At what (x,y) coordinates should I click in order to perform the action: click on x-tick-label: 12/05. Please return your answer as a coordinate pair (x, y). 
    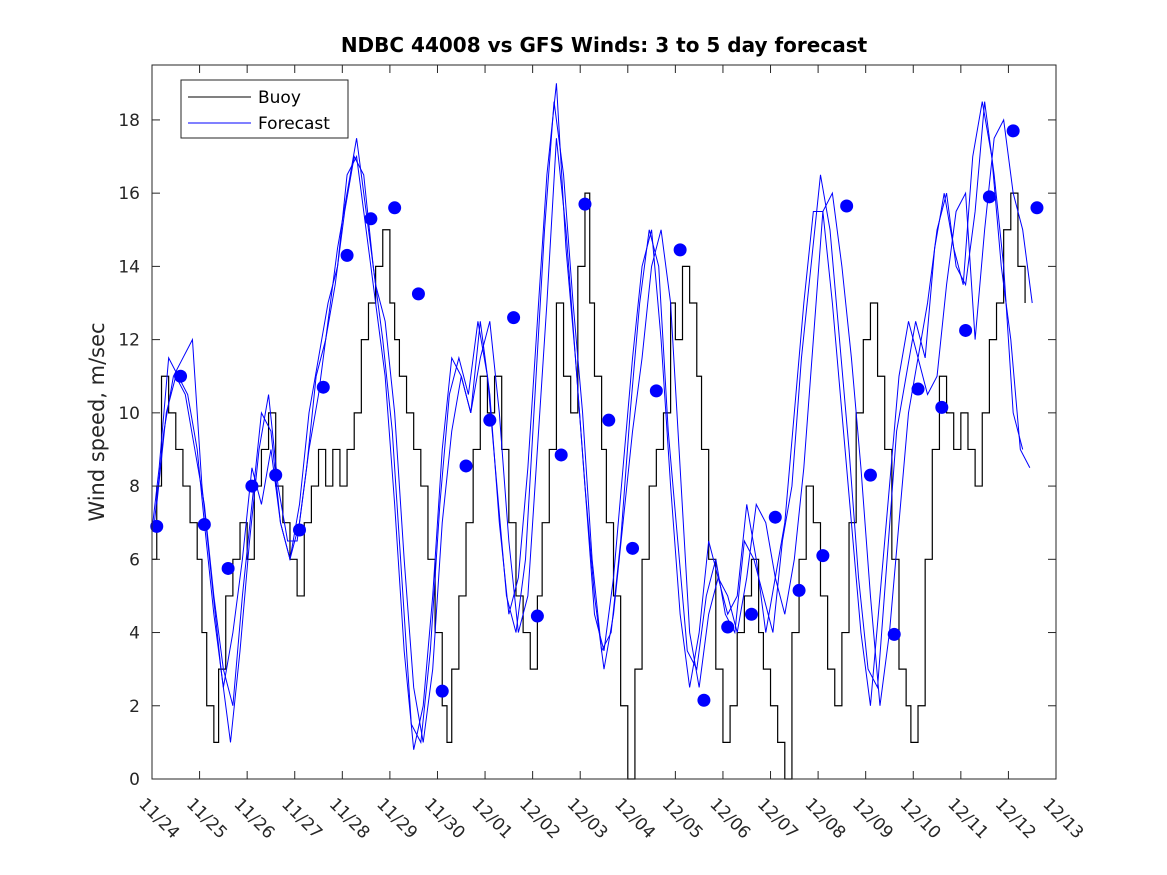
    Looking at the image, I should click on (682, 818).